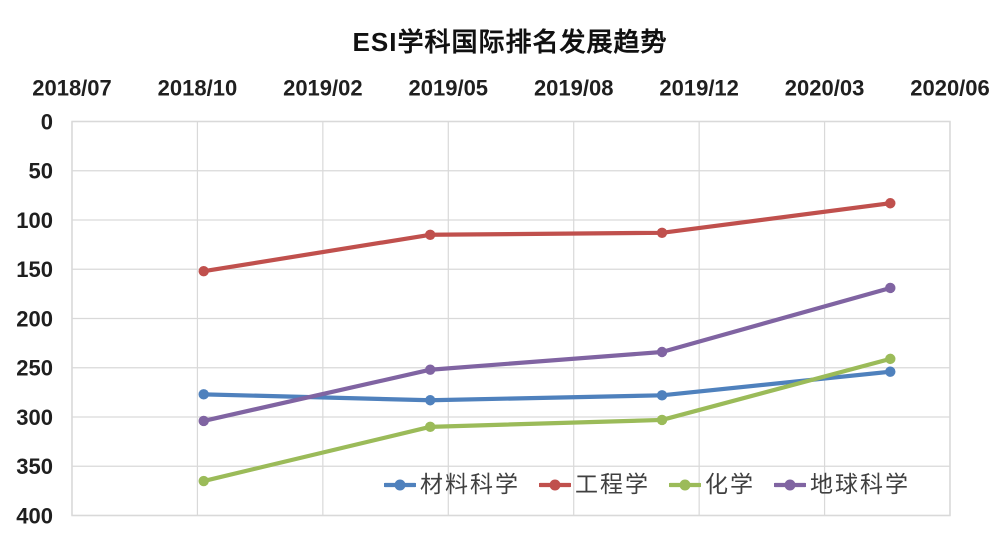 The width and height of the screenshot is (1000, 544). Describe the element at coordinates (699, 88) in the screenshot. I see `x-axis-tick-label: 2019/12` at that location.